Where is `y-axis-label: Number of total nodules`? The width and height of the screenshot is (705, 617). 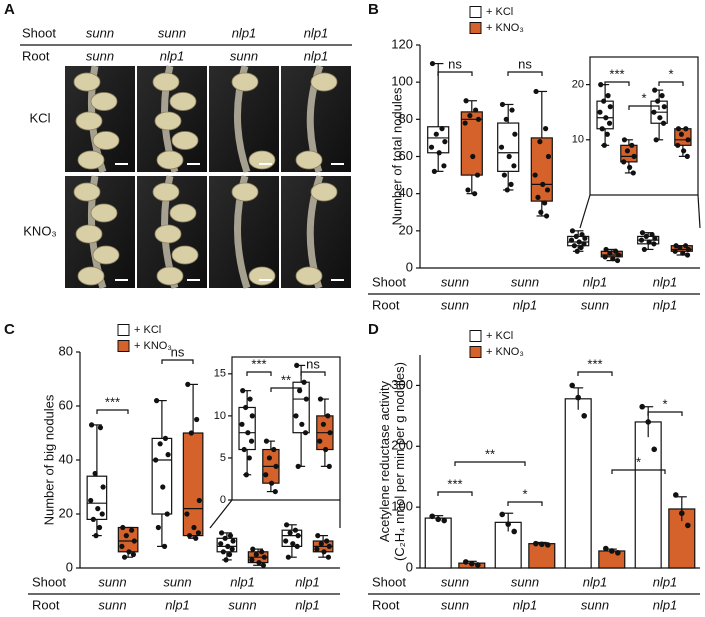
y-axis-label: Number of total nodules is located at coordinates (396, 156).